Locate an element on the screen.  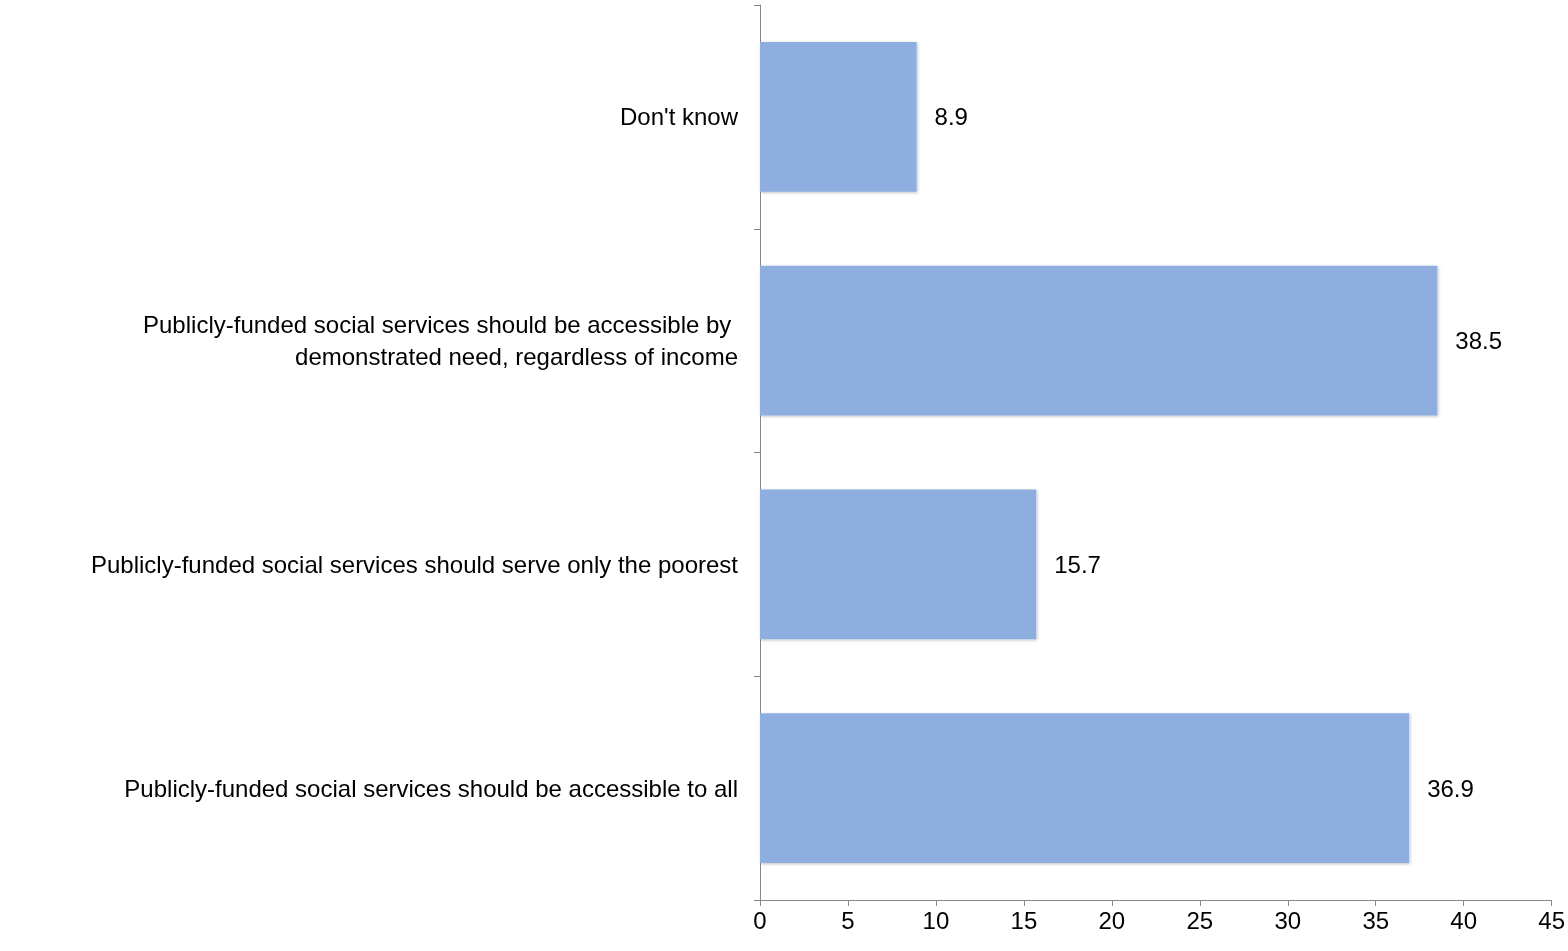
x-tick-label: 30 is located at coordinates (1288, 920).